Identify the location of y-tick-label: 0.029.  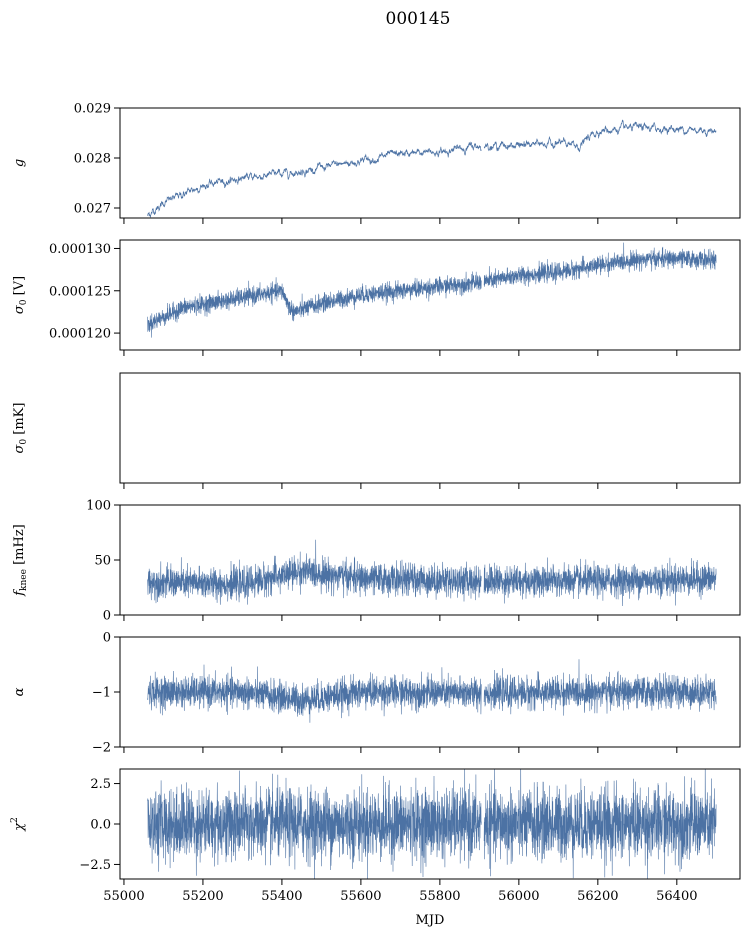
(92, 109).